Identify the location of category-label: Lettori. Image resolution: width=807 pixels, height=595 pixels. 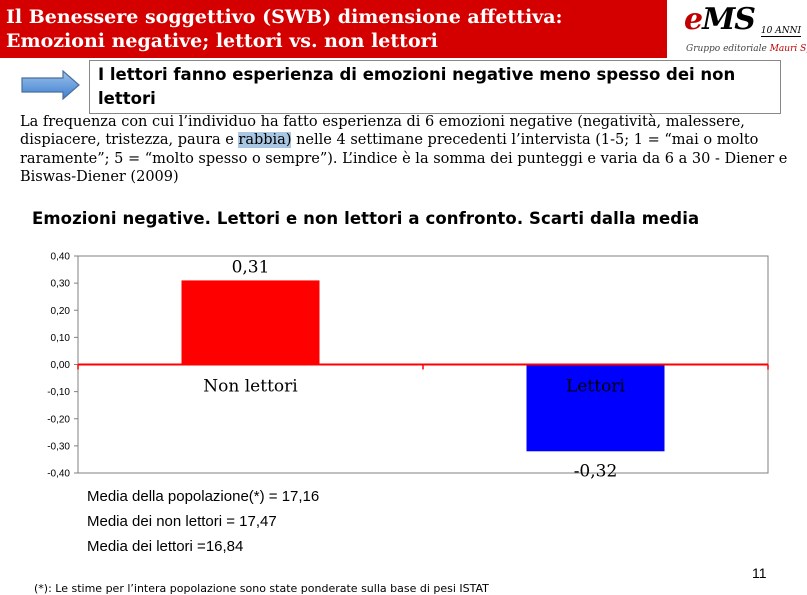
(595, 387).